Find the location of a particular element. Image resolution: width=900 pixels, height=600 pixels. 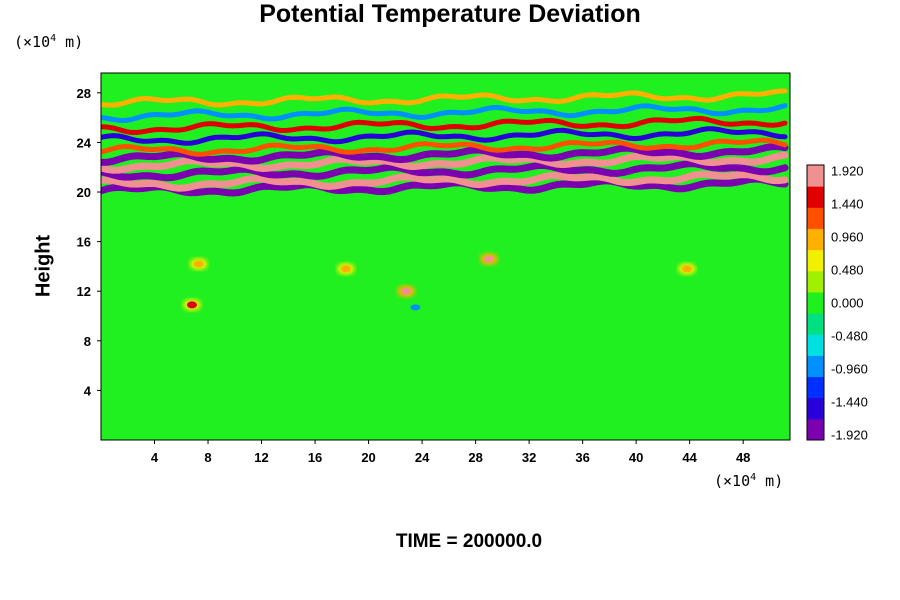

x-tick-label: 36 is located at coordinates (582, 457).